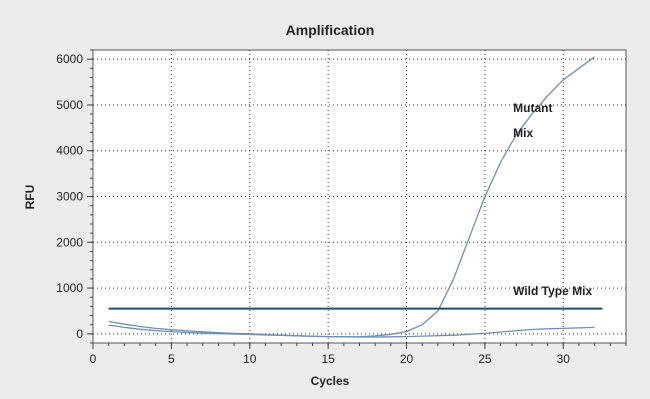  Describe the element at coordinates (552, 199) in the screenshot. I see `annotations: Mutant Mix Wild Type Mix` at that location.